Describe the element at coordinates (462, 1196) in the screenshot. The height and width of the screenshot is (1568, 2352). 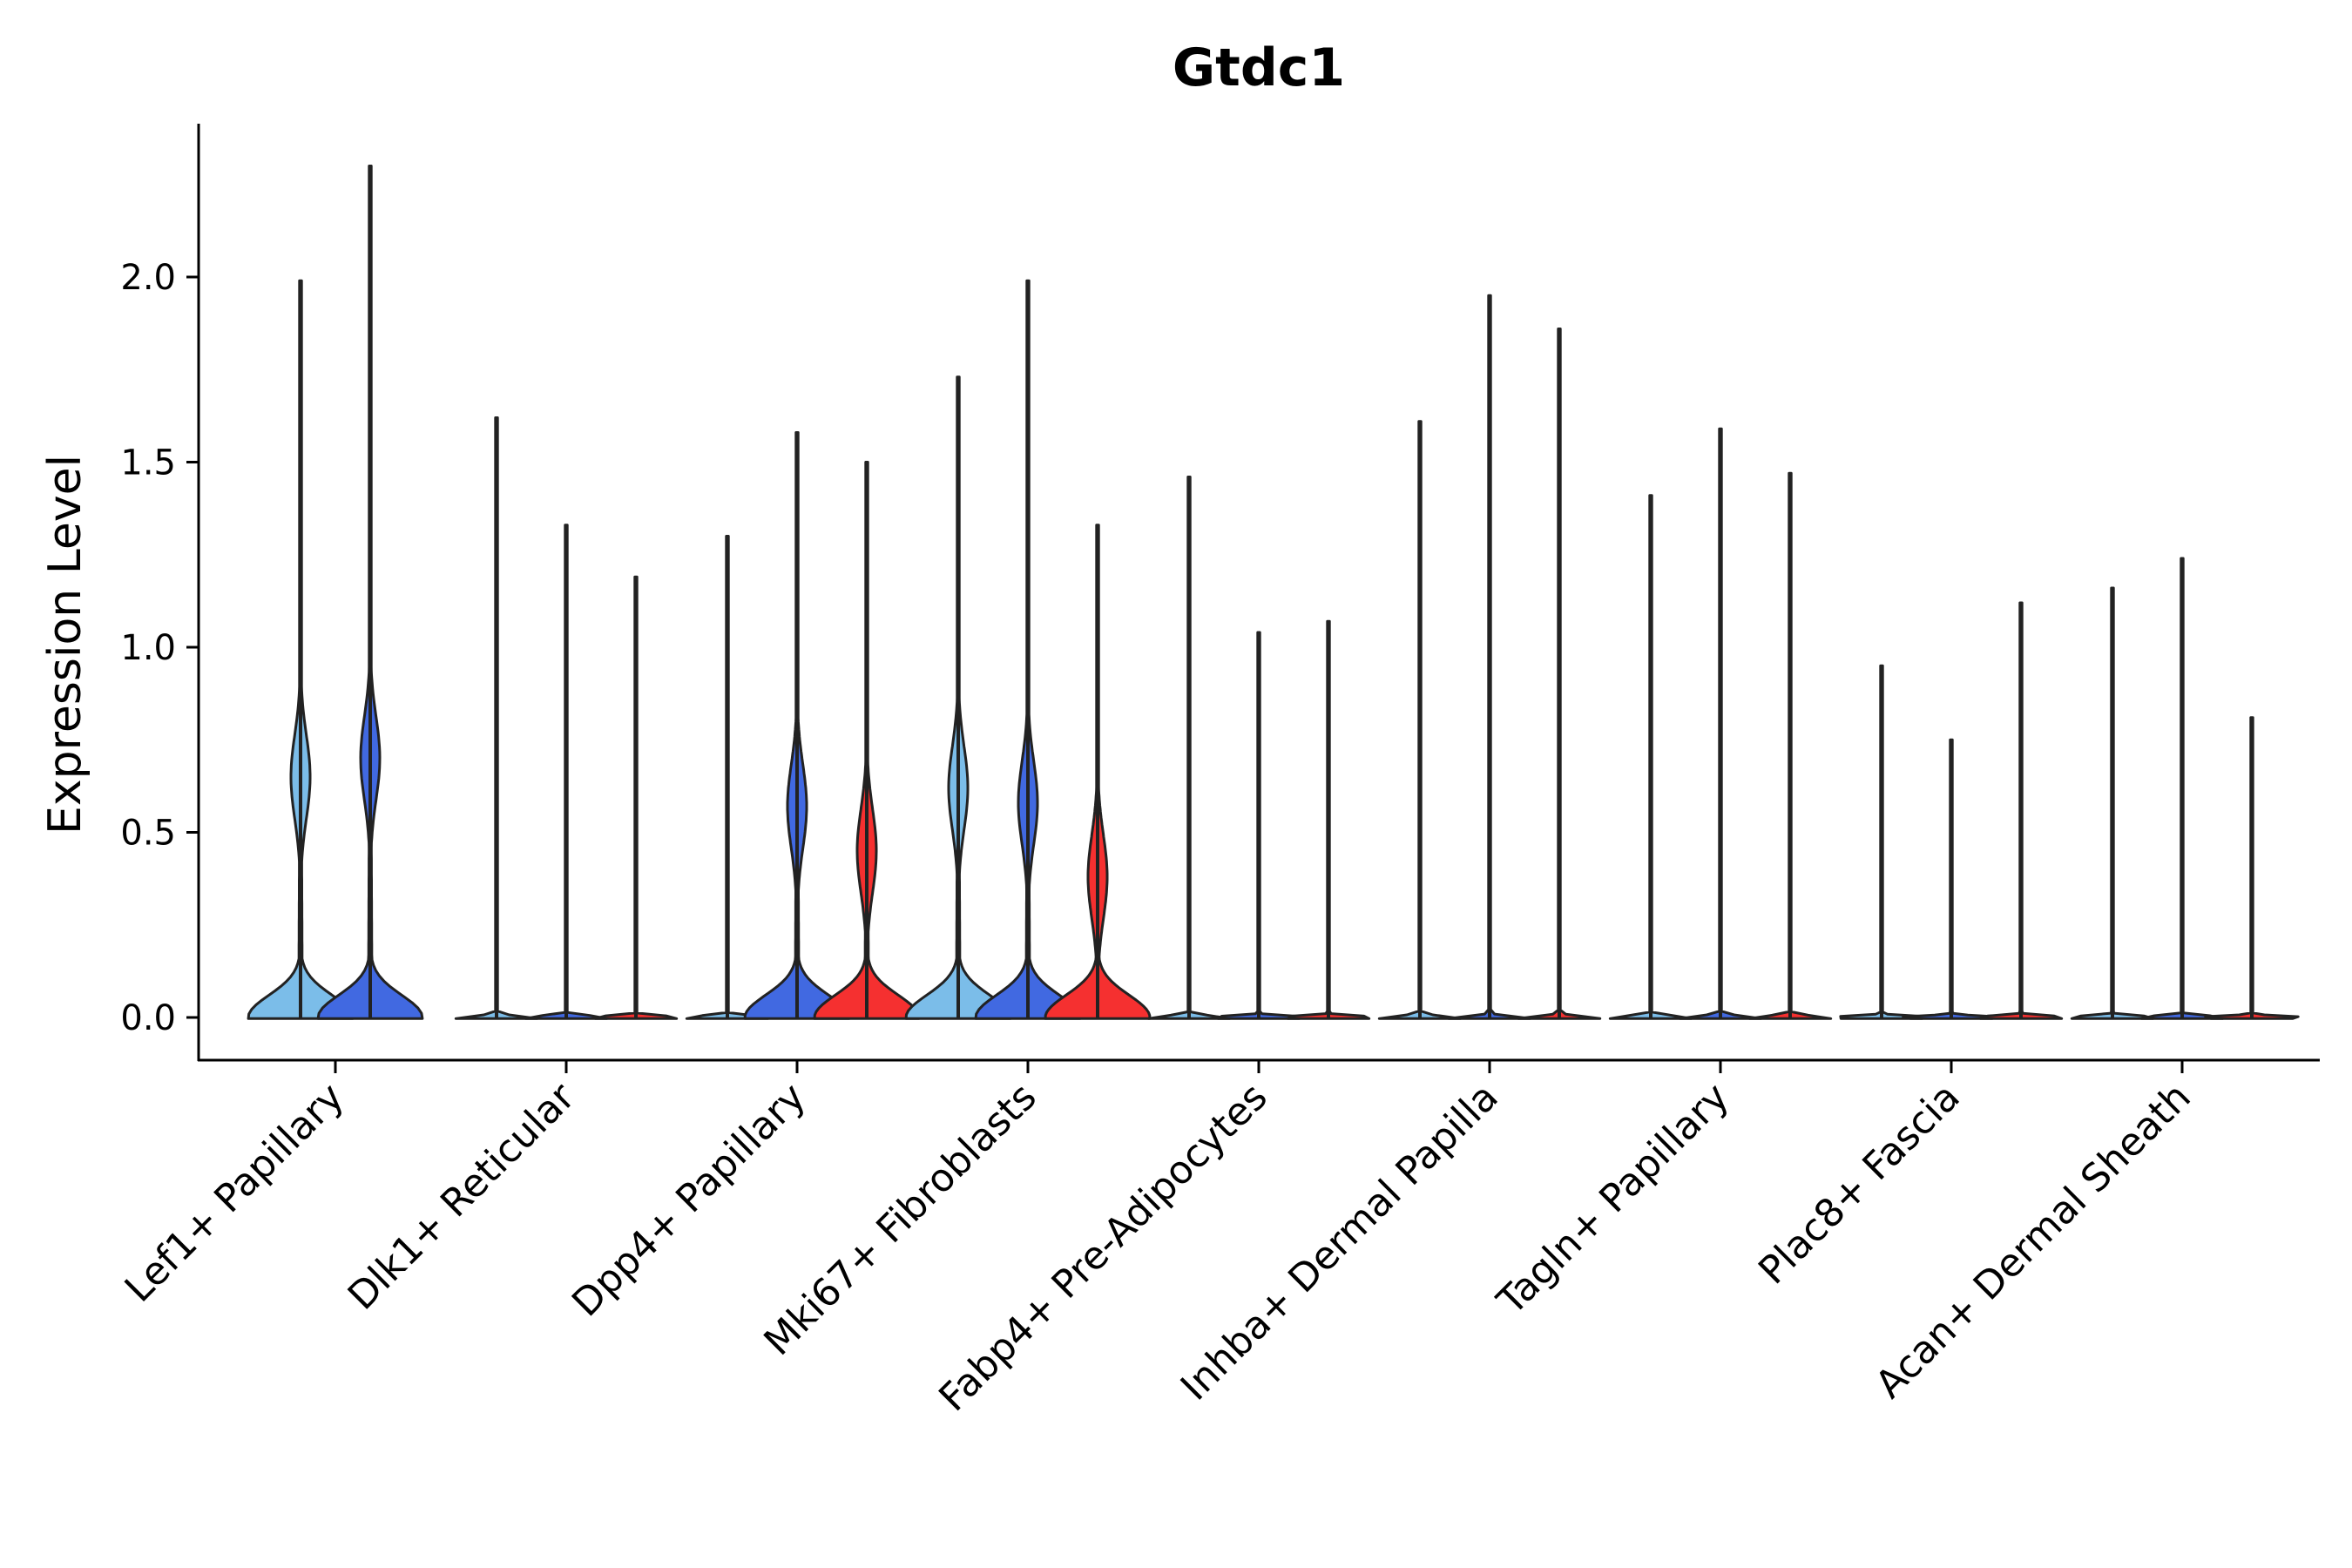
I see `x-tick-label: Dlk1+ Reticular` at that location.